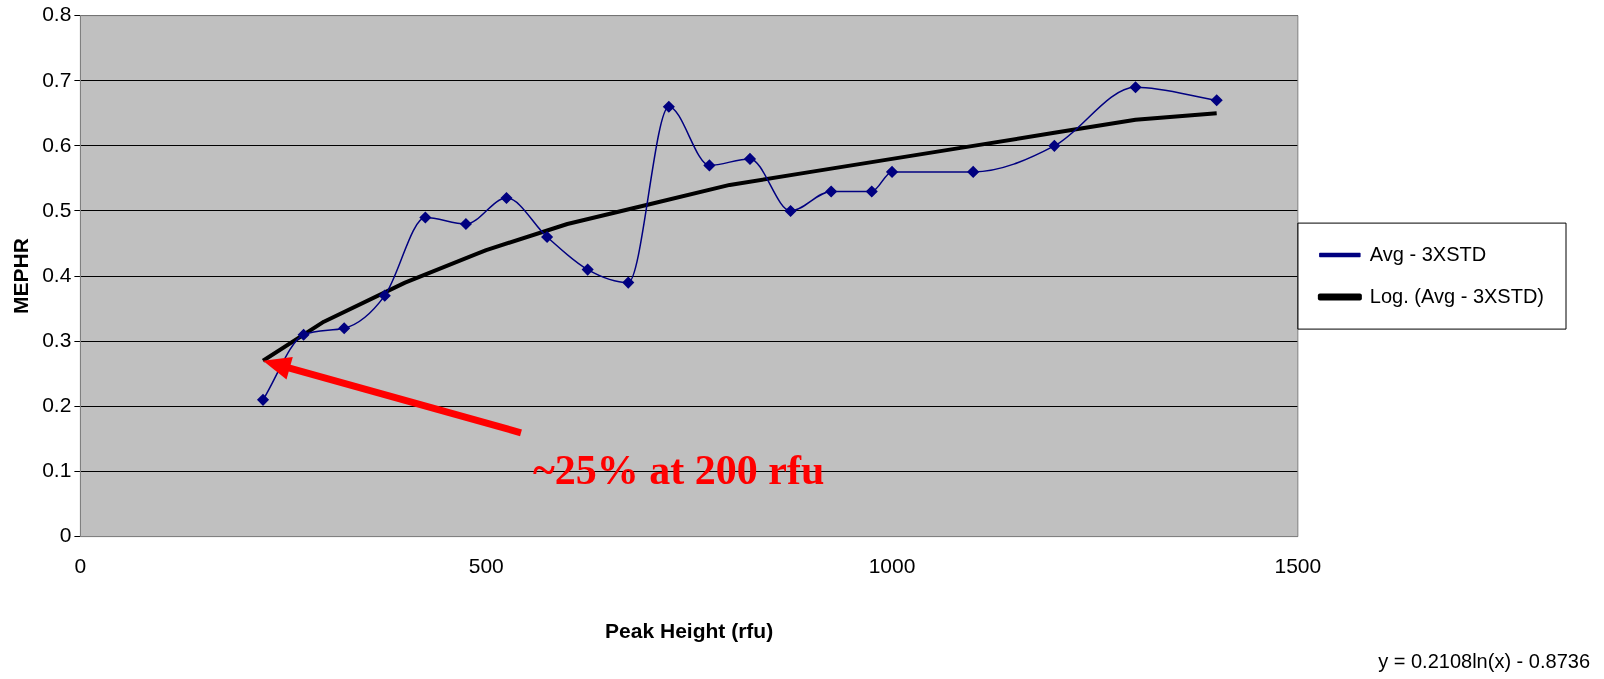 The width and height of the screenshot is (1604, 679). I want to click on y-tick-label: 0.4, so click(57, 274).